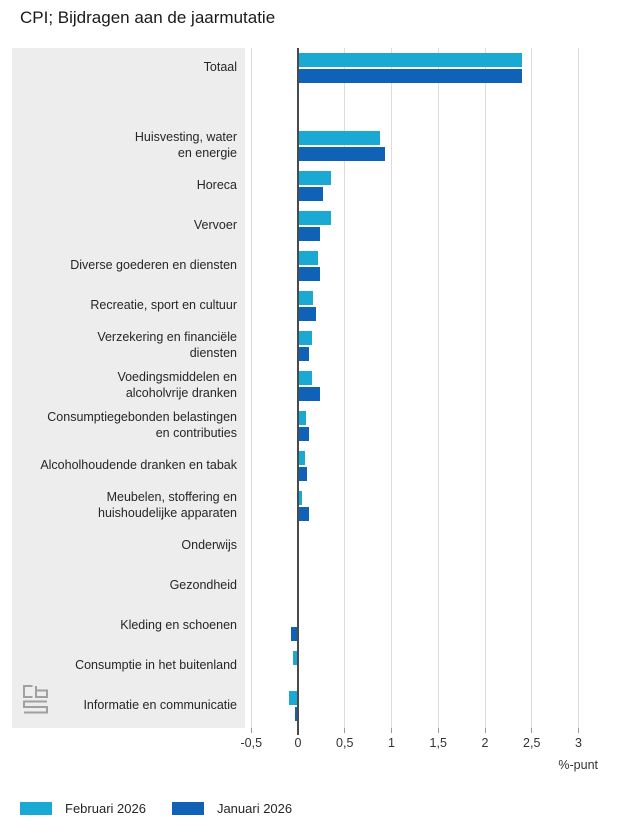 The width and height of the screenshot is (626, 835). Describe the element at coordinates (177, 385) in the screenshot. I see `category-label: Voedingsmiddelen en alcoholvrije dranken` at that location.